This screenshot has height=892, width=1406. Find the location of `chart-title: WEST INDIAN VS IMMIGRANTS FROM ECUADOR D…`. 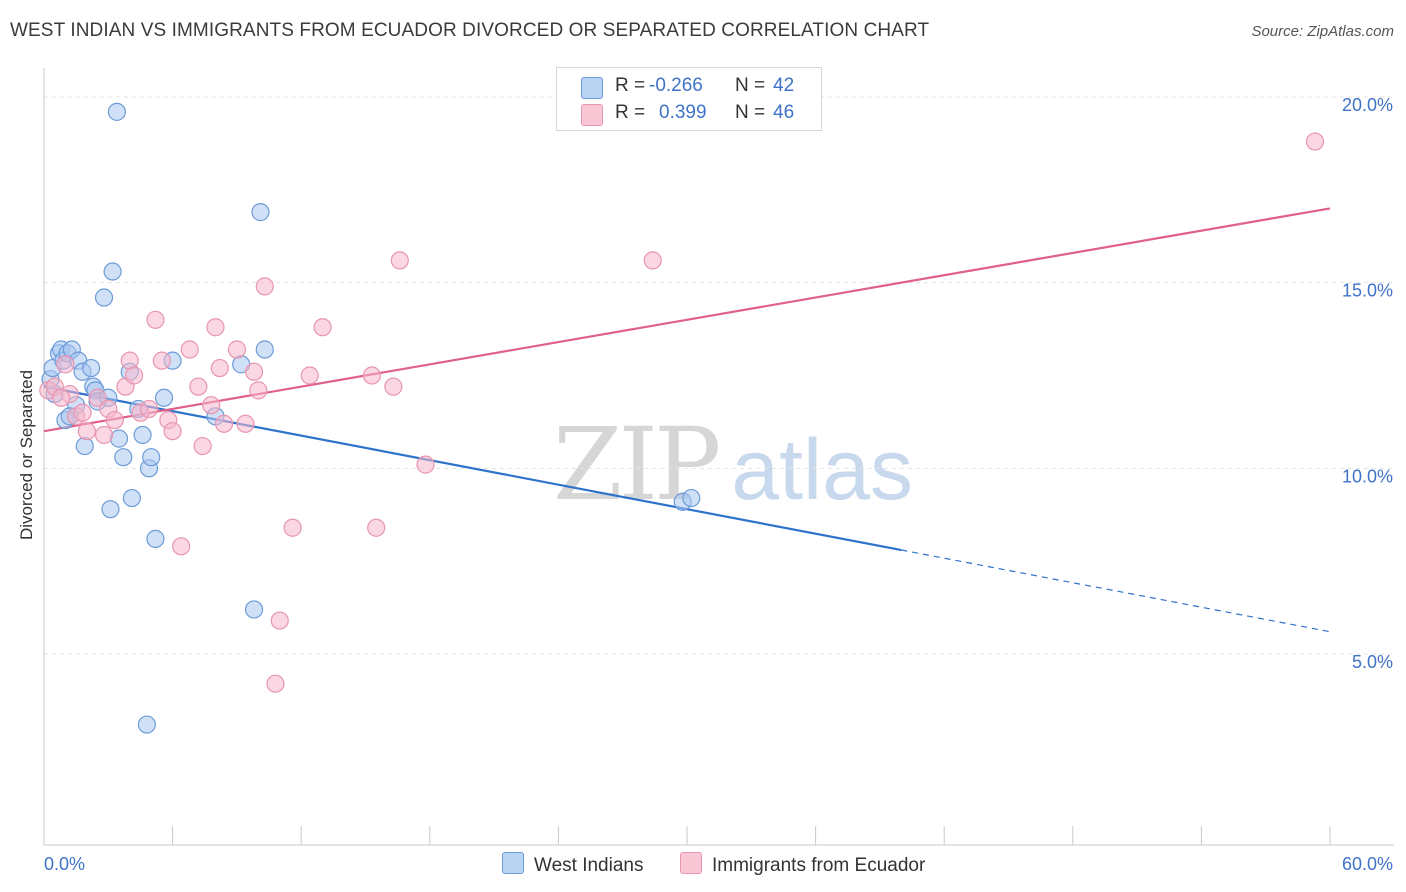

chart-title: WEST INDIAN VS IMMIGRANTS FROM ECUADOR D… is located at coordinates (470, 30).